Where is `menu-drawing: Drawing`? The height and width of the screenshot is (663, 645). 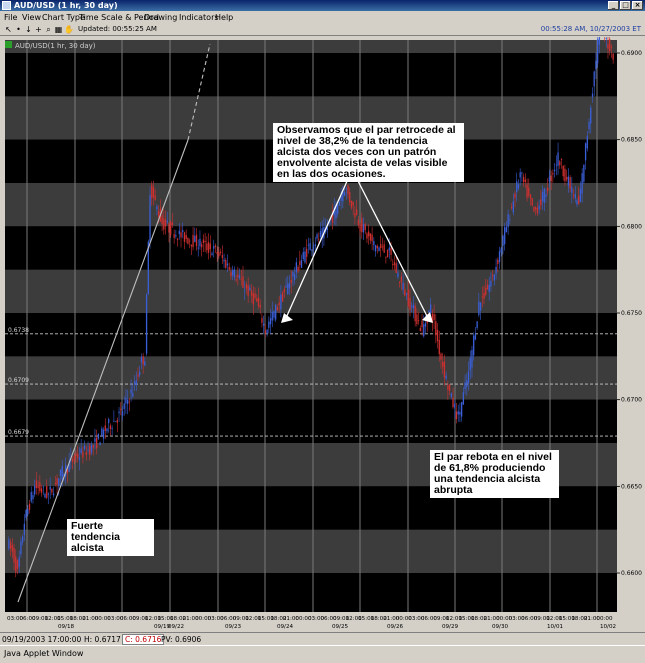
menu-drawing: Drawing is located at coordinates (161, 17).